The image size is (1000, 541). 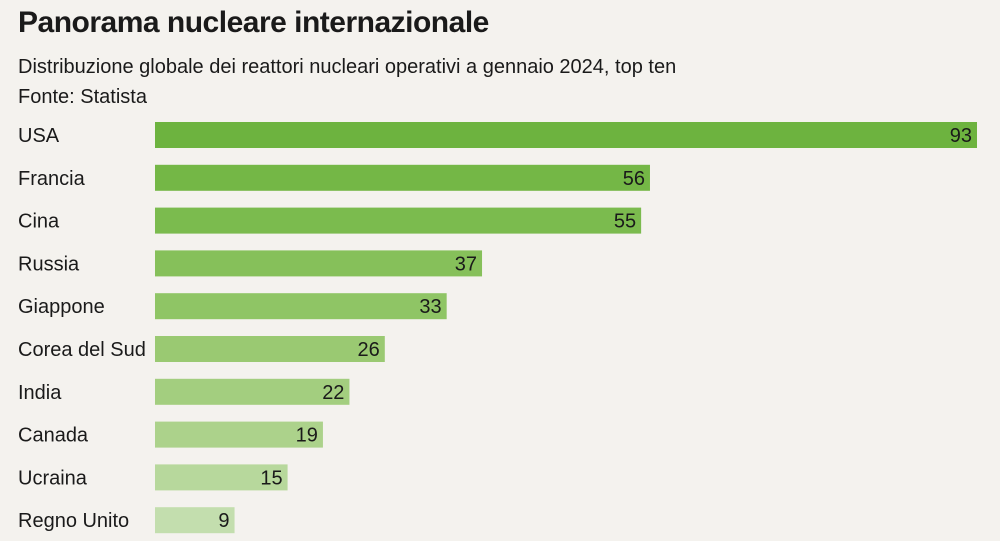 I want to click on category-label: Russia, so click(x=49, y=264).